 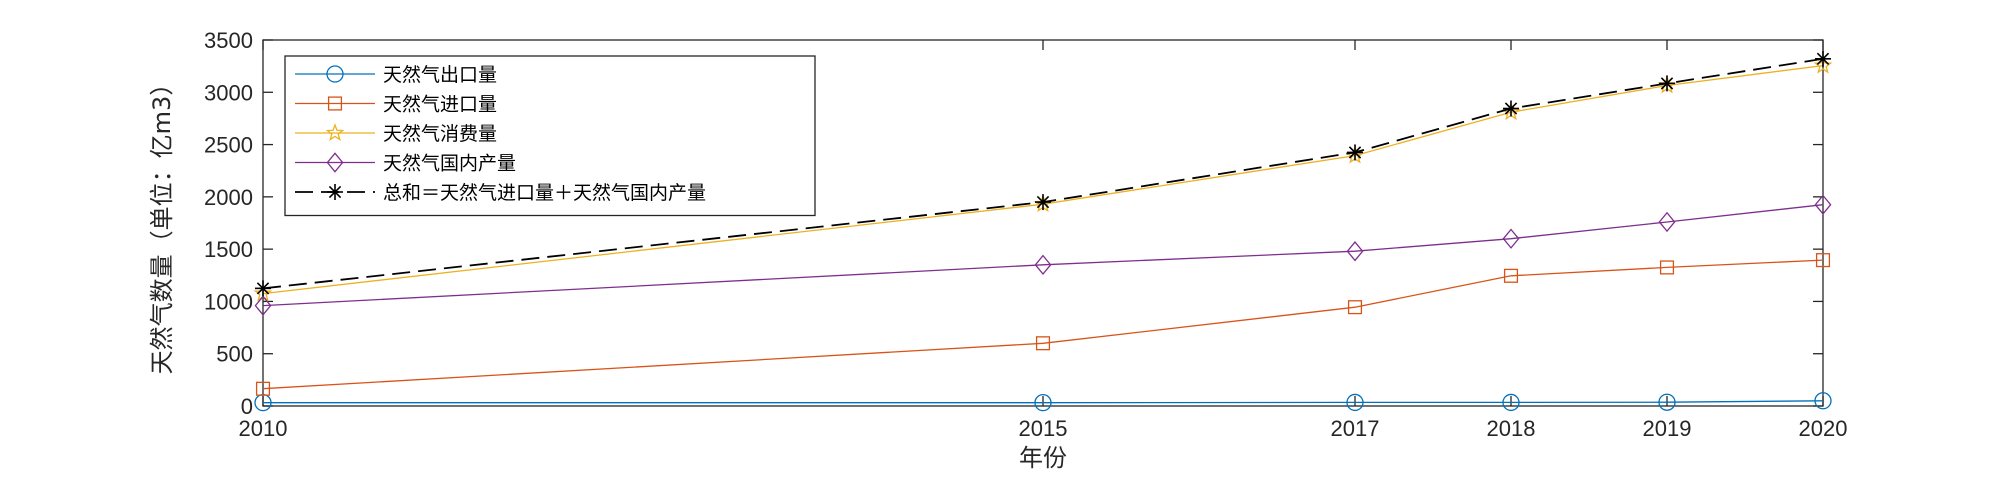 What do you see at coordinates (440, 75) in the screenshot?
I see `legend-label: 天然气出口量` at bounding box center [440, 75].